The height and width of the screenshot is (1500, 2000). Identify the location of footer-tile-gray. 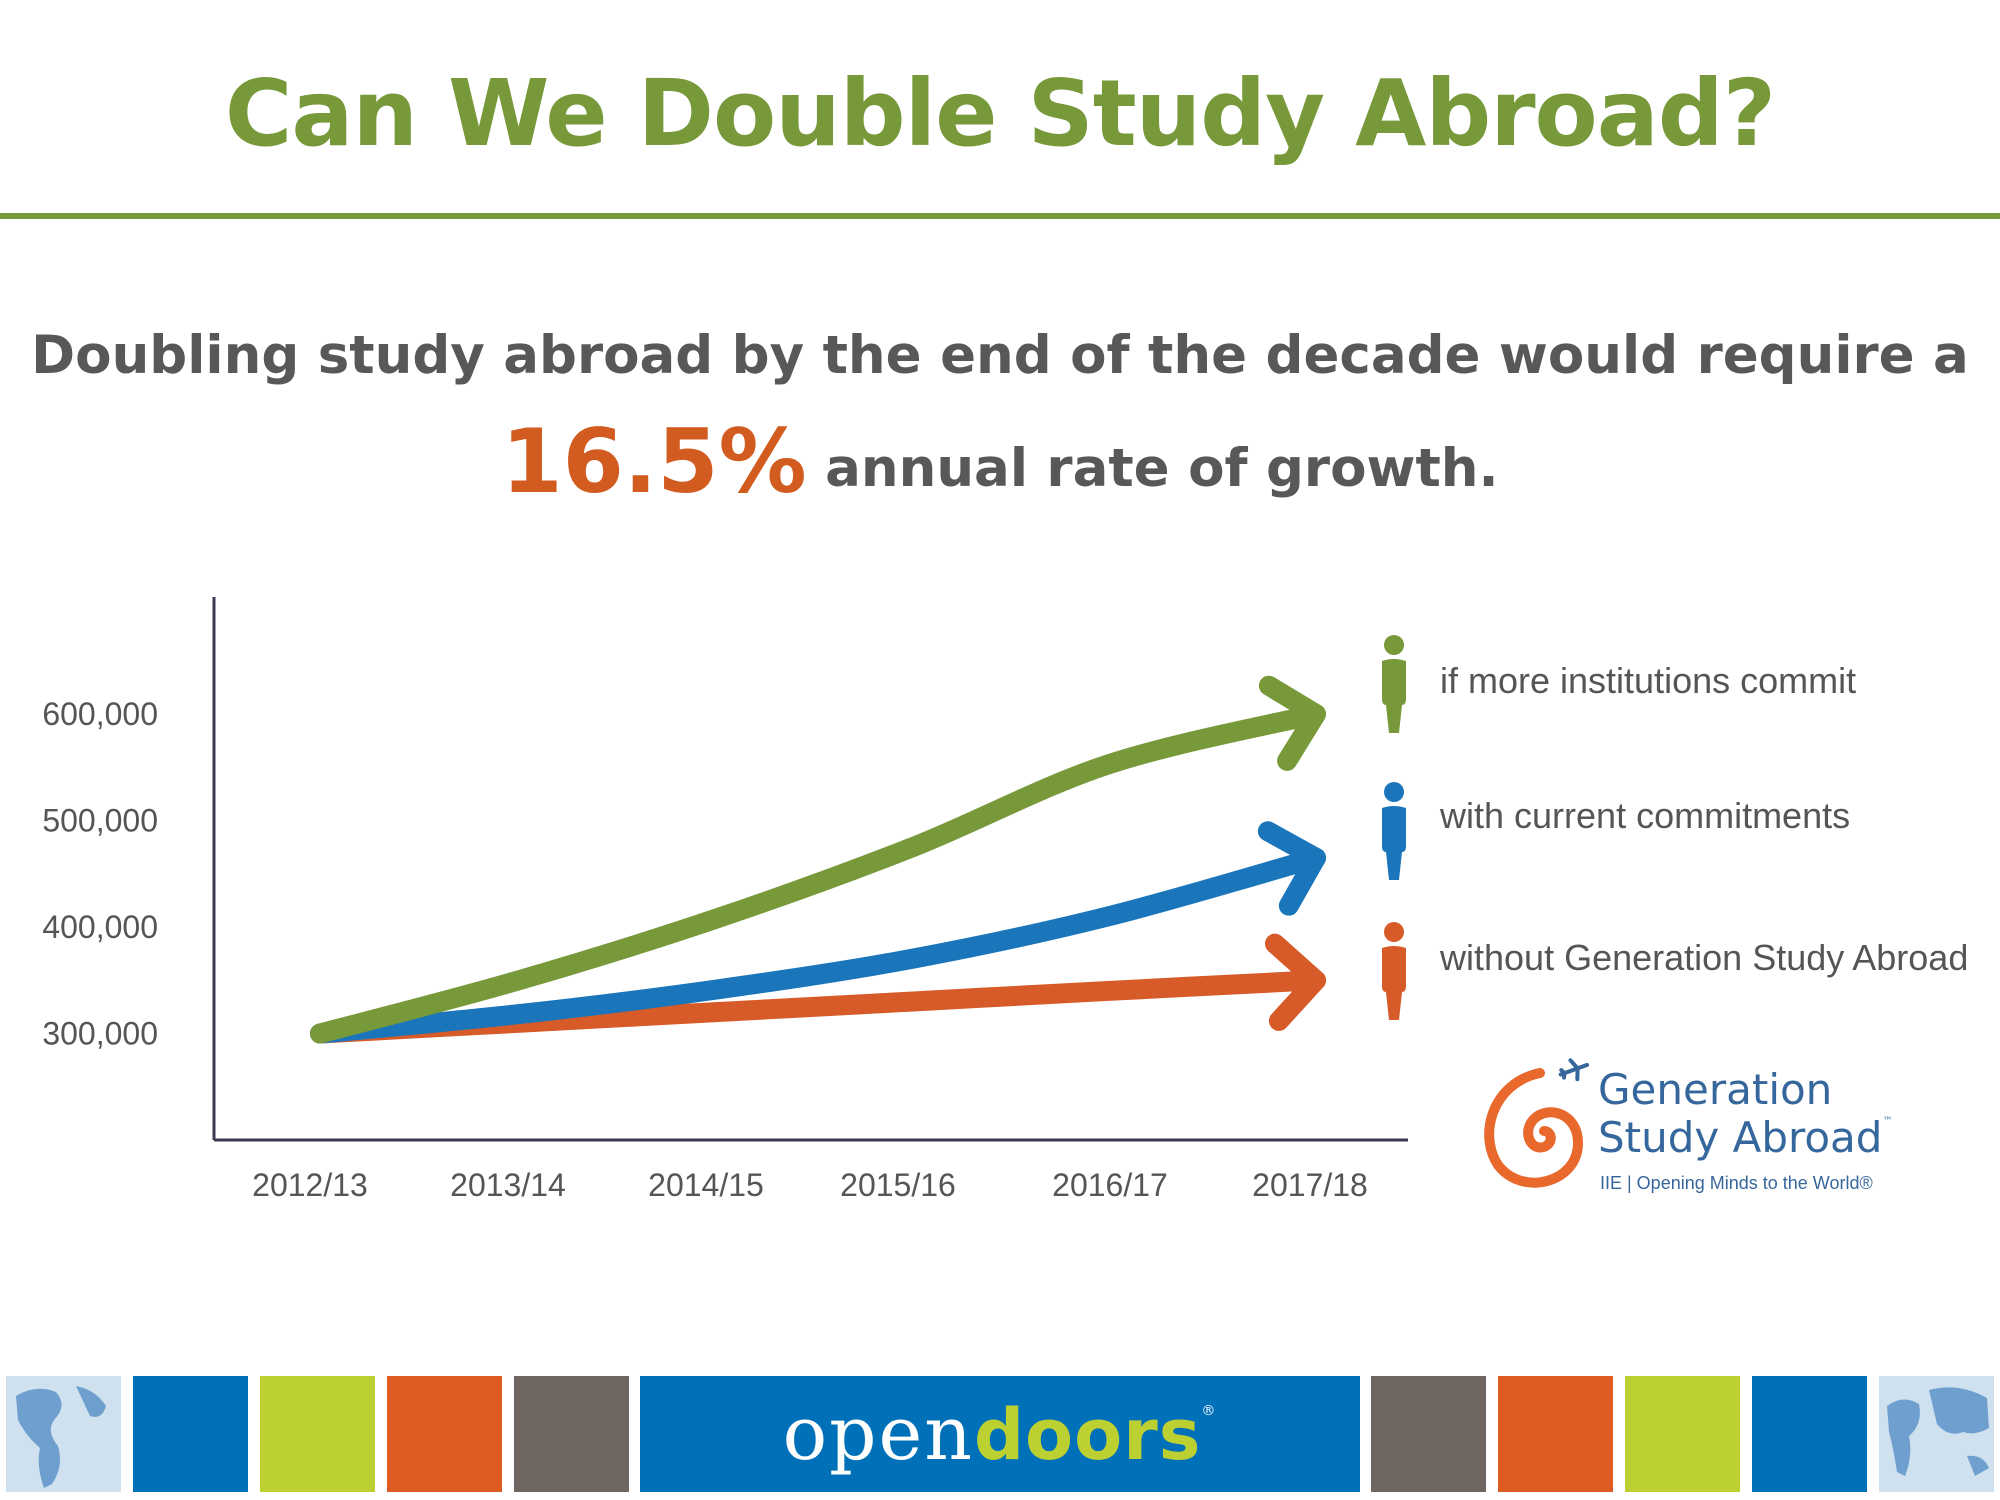
(571, 1434).